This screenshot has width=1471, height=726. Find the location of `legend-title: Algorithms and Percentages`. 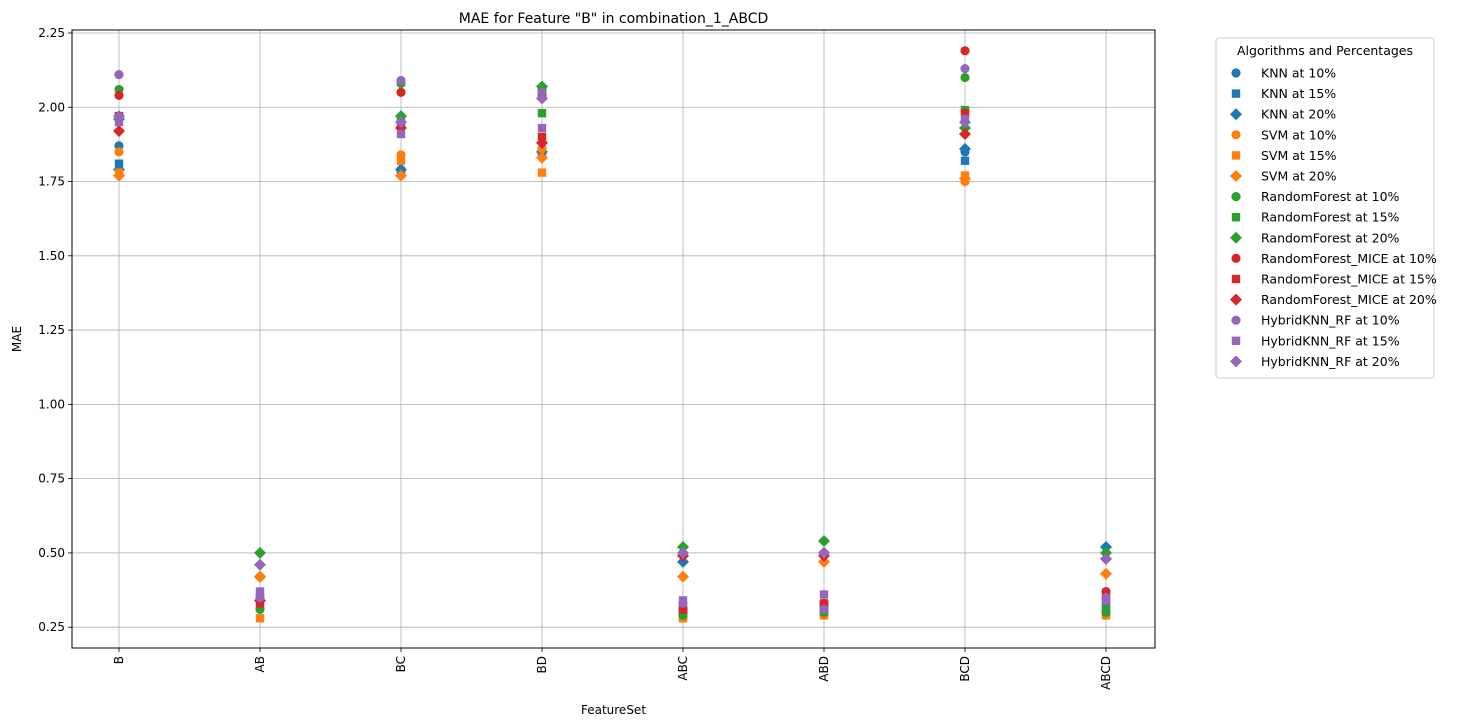

legend-title: Algorithms and Percentages is located at coordinates (1325, 50).